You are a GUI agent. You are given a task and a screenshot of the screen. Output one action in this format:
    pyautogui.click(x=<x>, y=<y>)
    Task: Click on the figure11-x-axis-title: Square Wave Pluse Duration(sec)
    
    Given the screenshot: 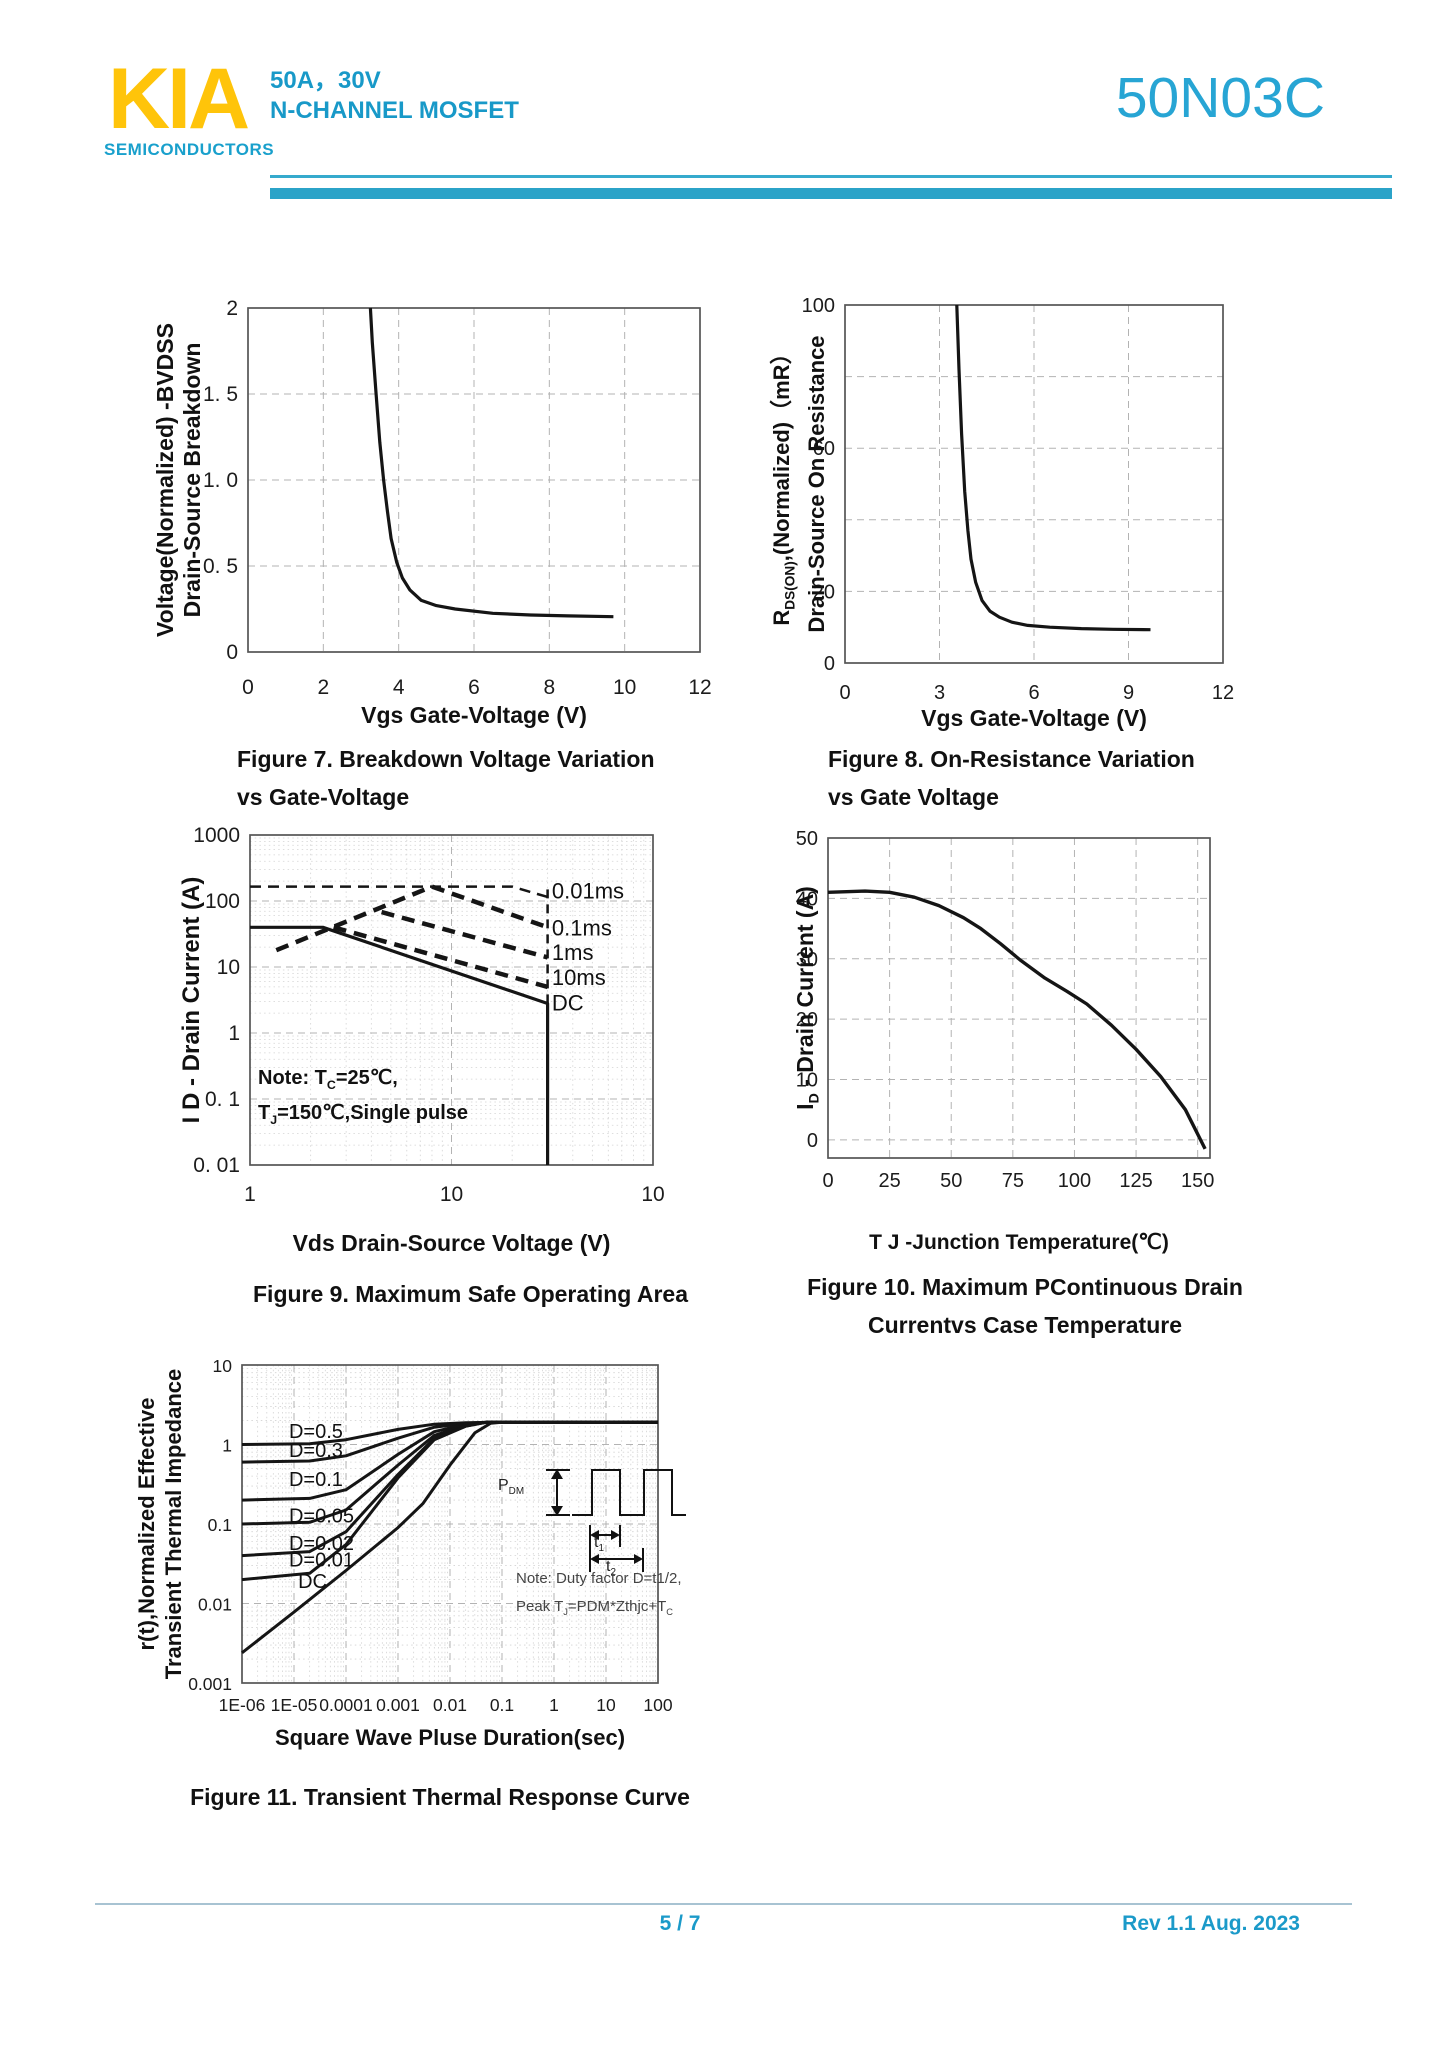 What is the action you would take?
    pyautogui.click(x=450, y=1737)
    